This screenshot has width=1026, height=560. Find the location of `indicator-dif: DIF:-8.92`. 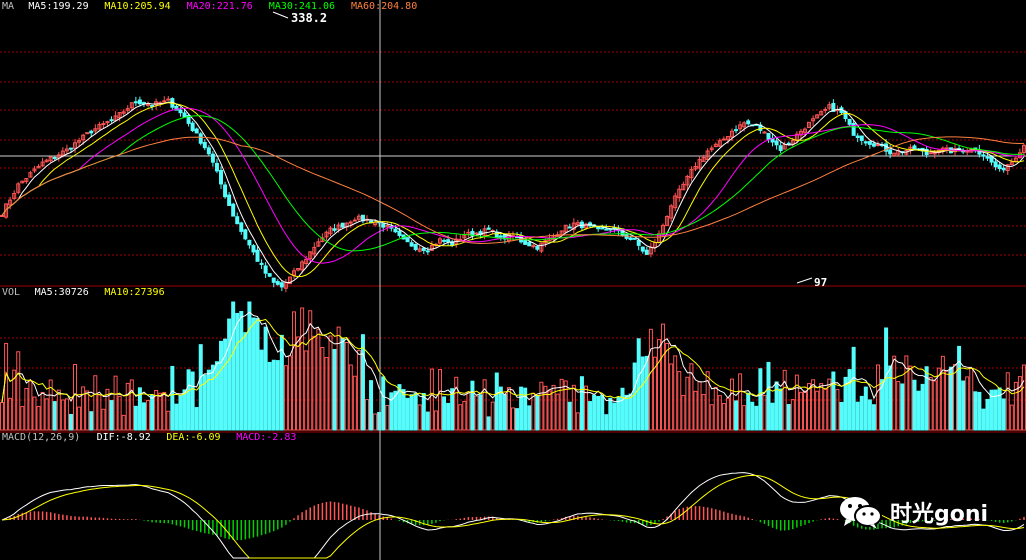

indicator-dif: DIF:-8.92 is located at coordinates (124, 437).